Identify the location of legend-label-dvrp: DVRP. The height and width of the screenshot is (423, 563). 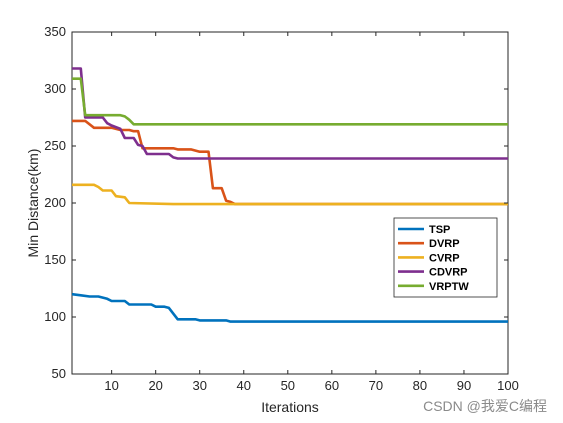
(444, 244).